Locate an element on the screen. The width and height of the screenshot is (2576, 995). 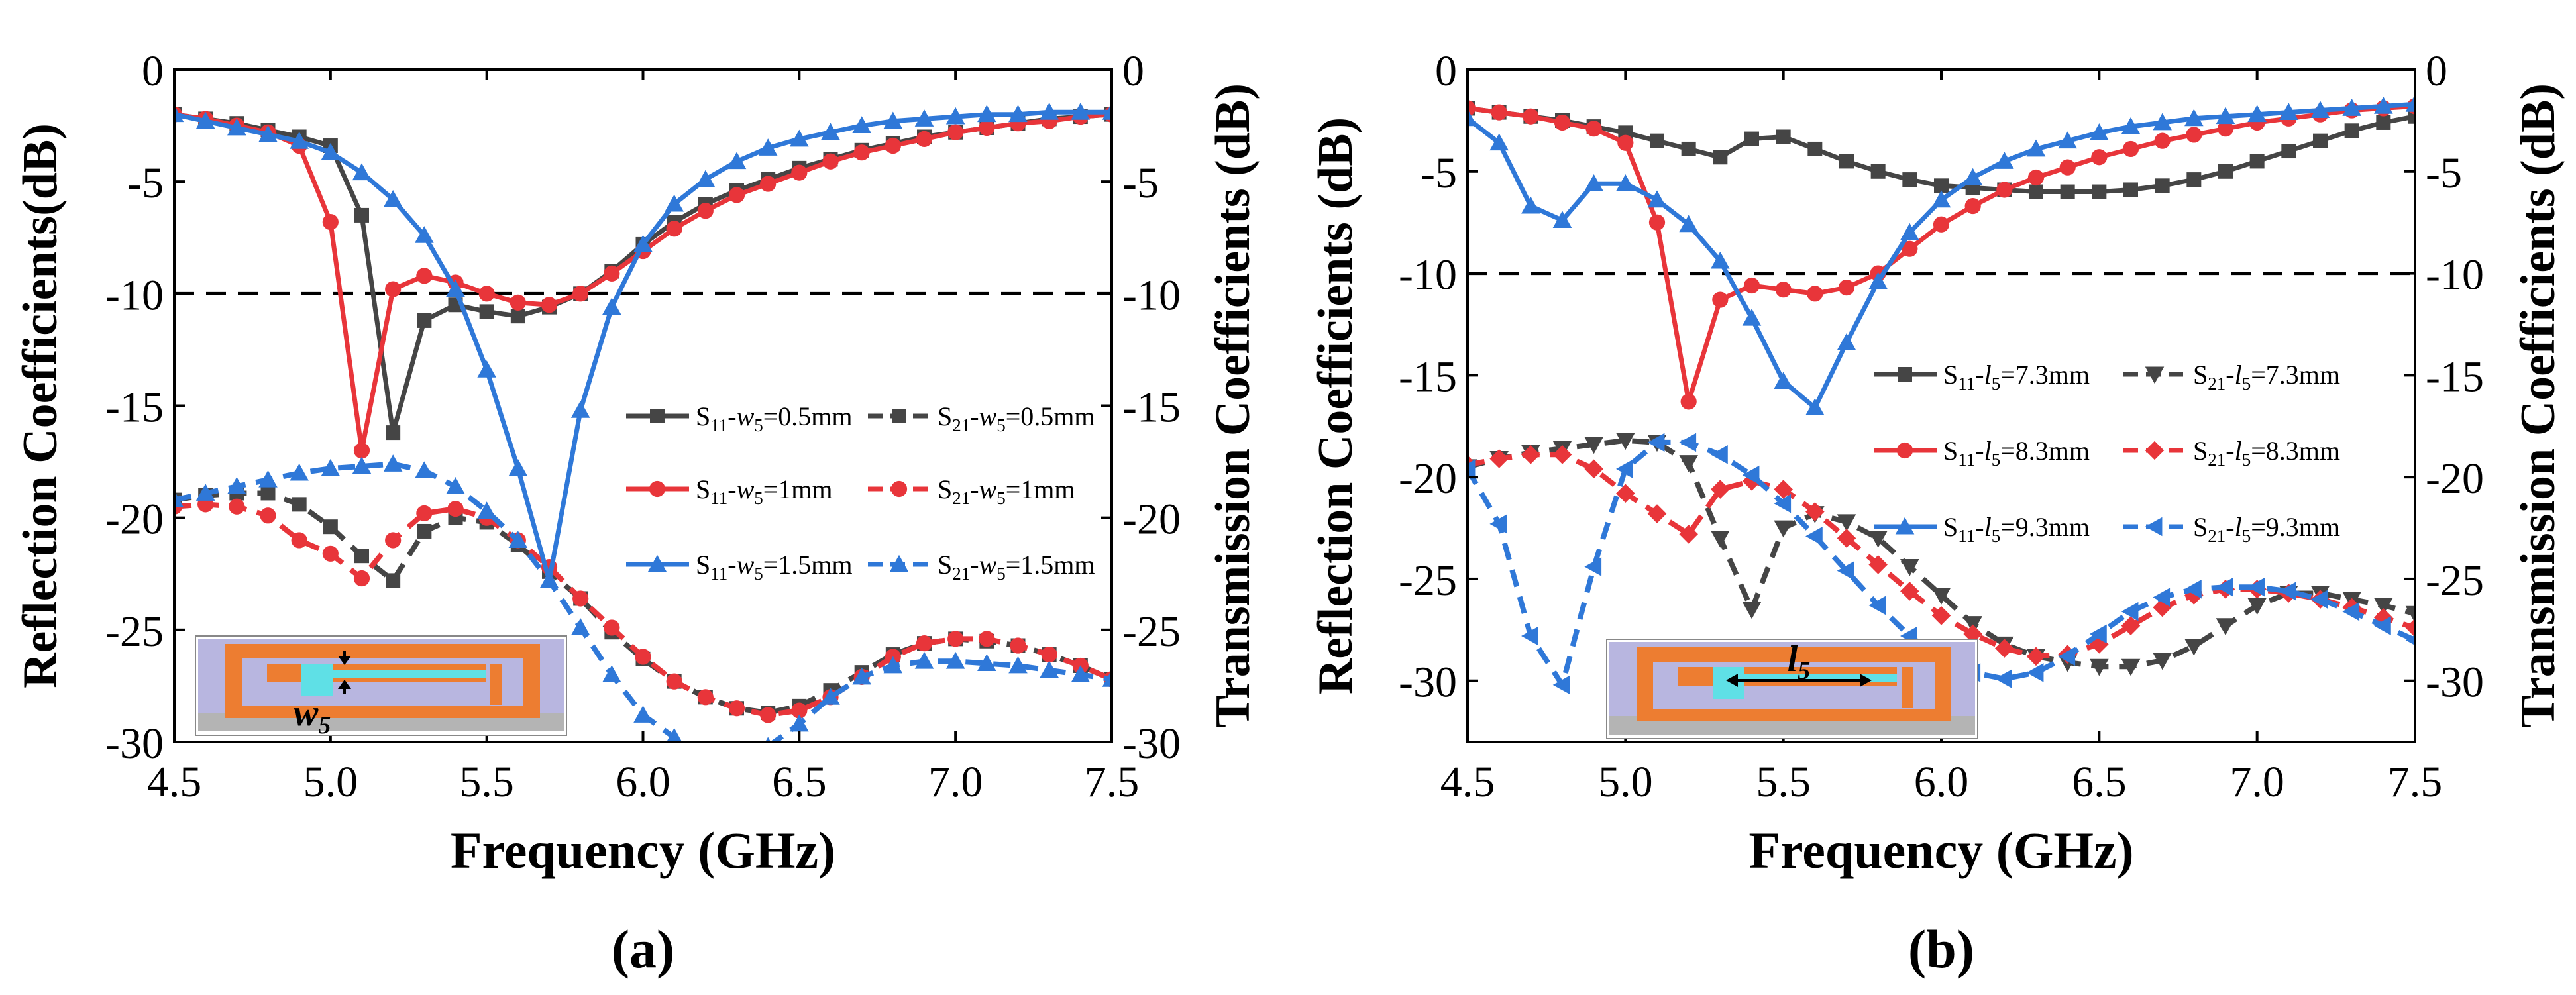
legend-item: S21-l5=7.3mm is located at coordinates (2231, 376).